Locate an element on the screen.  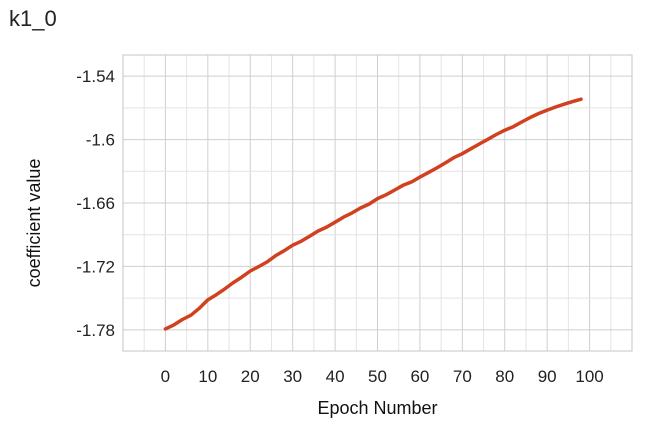
y-tick-label: -1.66 is located at coordinates (95, 203).